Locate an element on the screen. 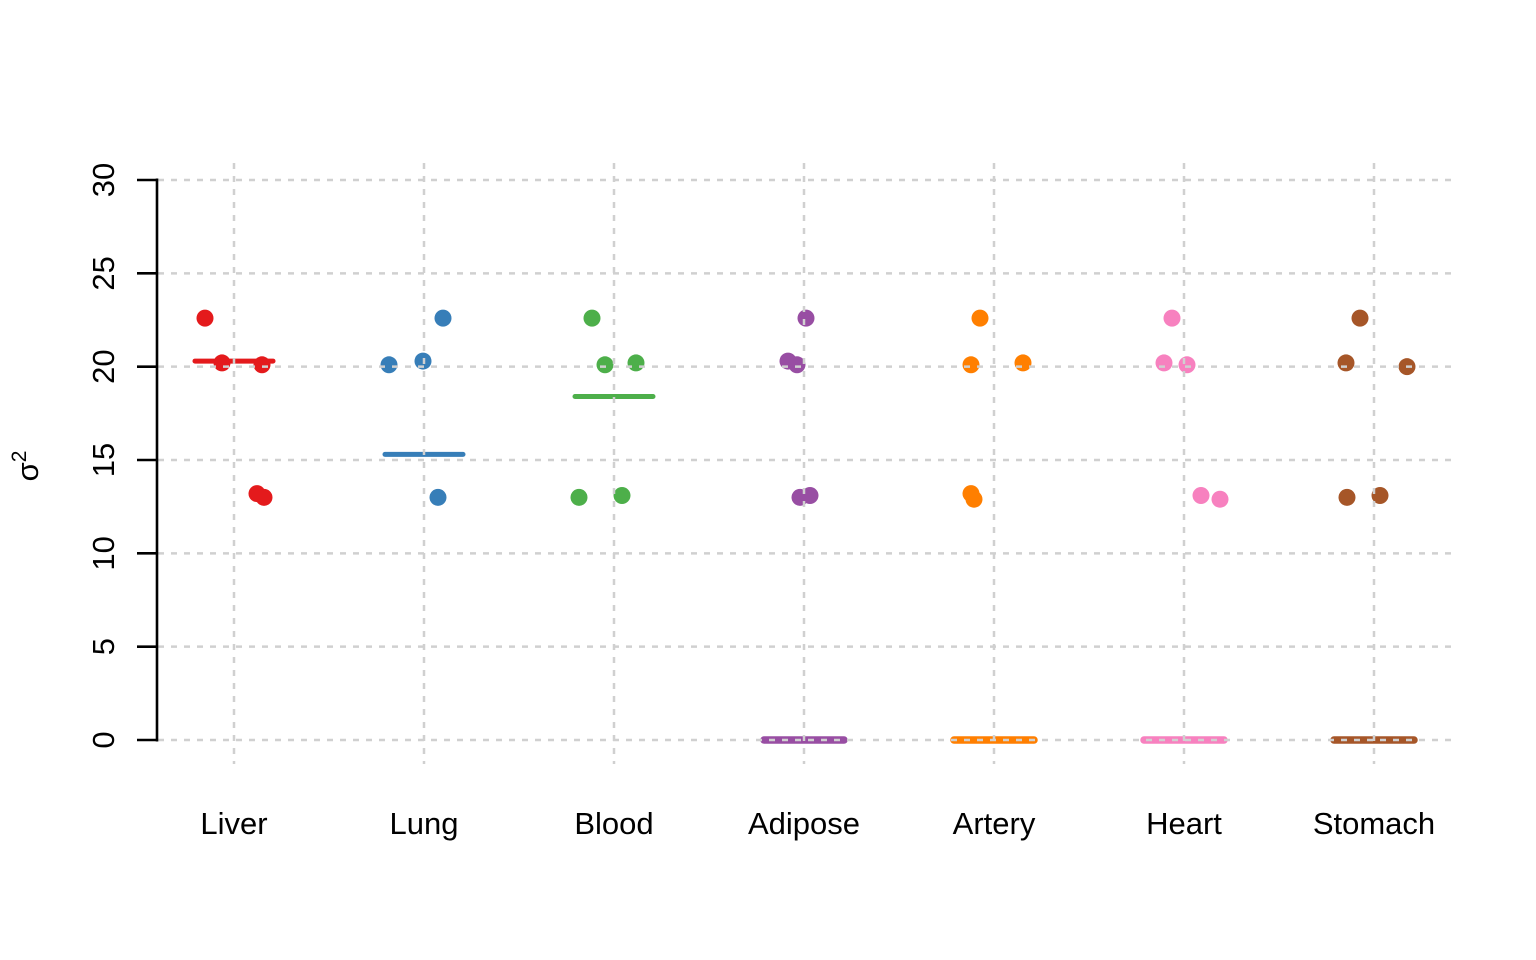 Image resolution: width=1536 pixels, height=960 pixels. x-category-label-lung: Lung is located at coordinates (424, 823).